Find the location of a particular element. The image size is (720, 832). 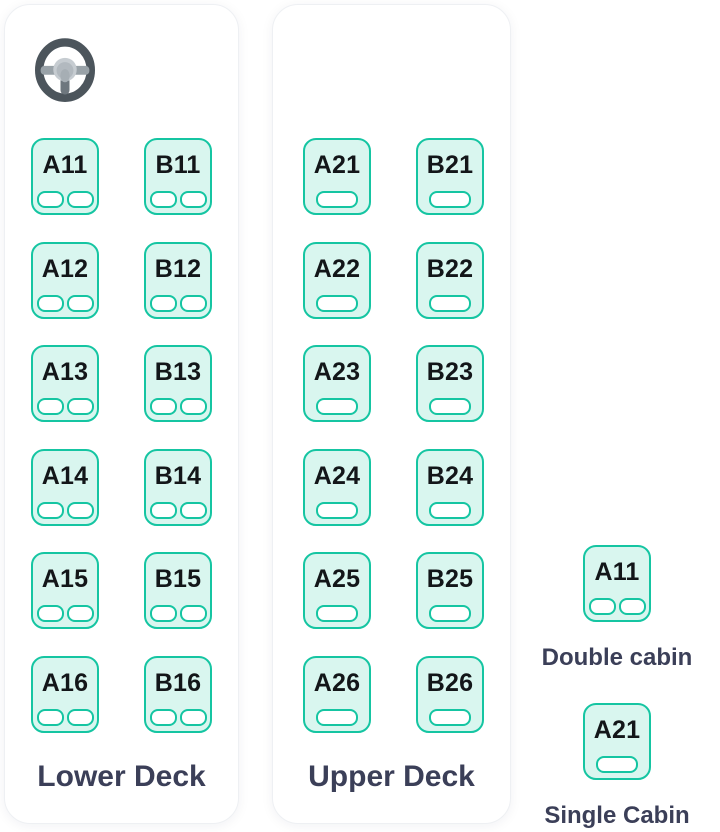

seat-B14: B14 is located at coordinates (178, 487).